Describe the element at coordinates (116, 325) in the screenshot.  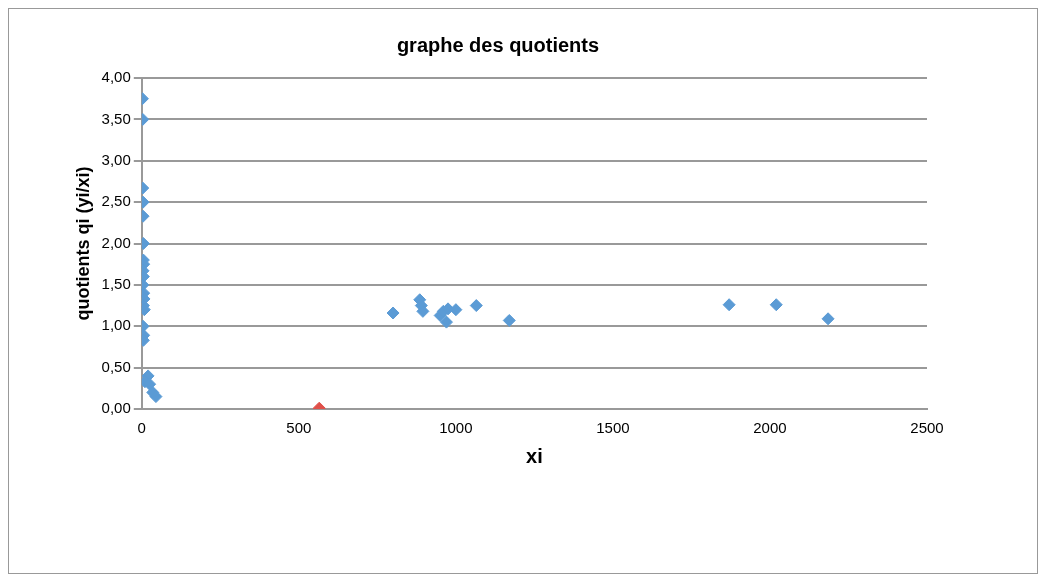
I see `y-tick-label: 1,00` at that location.